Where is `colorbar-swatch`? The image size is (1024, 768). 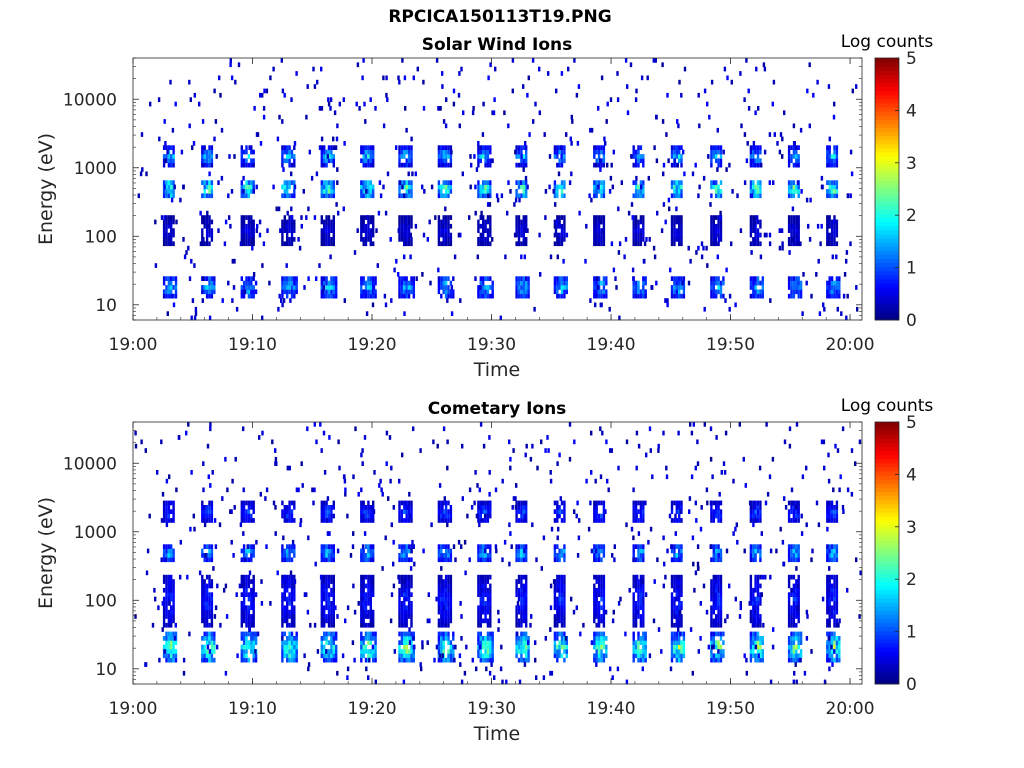 colorbar-swatch is located at coordinates (887, 220).